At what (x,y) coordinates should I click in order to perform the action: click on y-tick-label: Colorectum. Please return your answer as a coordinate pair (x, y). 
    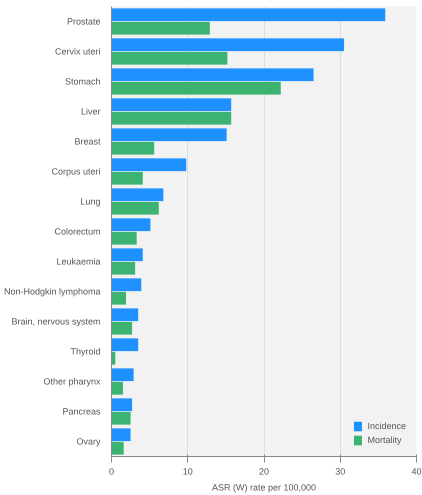
    Looking at the image, I should click on (77, 231).